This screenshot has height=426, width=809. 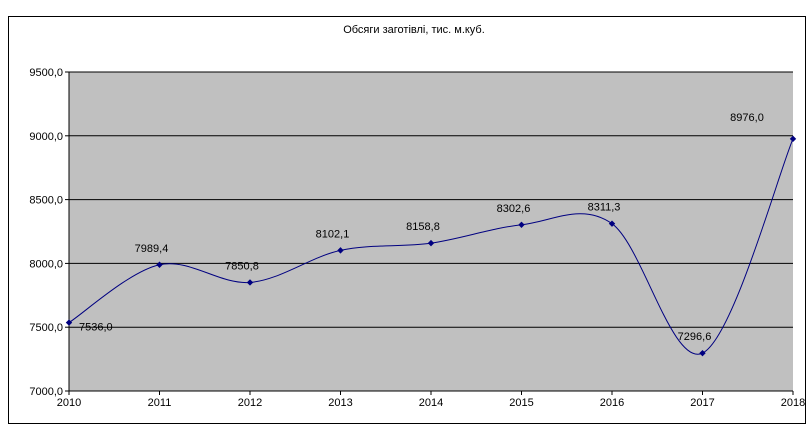 What do you see at coordinates (793, 403) in the screenshot?
I see `x-tick-label: 2018` at bounding box center [793, 403].